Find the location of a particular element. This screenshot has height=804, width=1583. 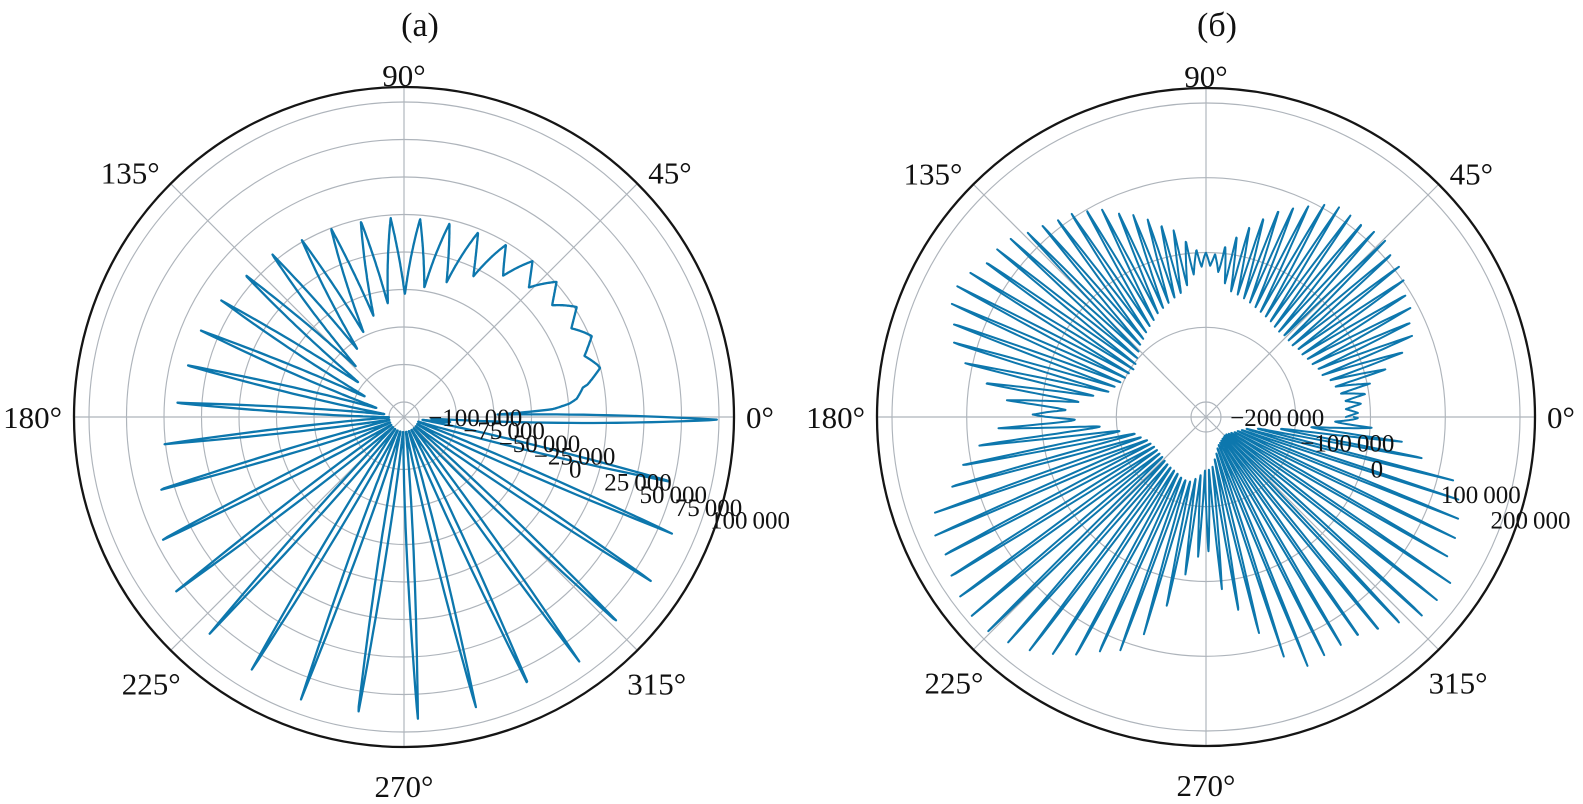

radial-tick-label: −75 000 is located at coordinates (504, 431).